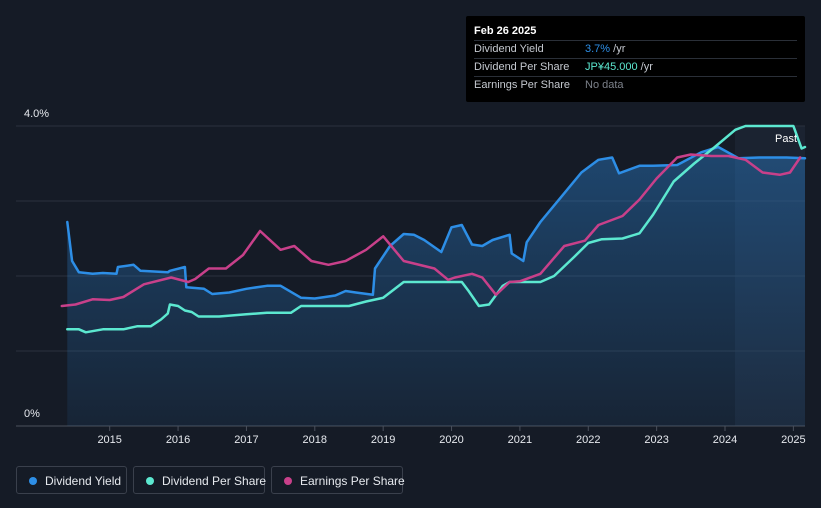  What do you see at coordinates (588, 440) in the screenshot?
I see `x-tick-label: 2022` at bounding box center [588, 440].